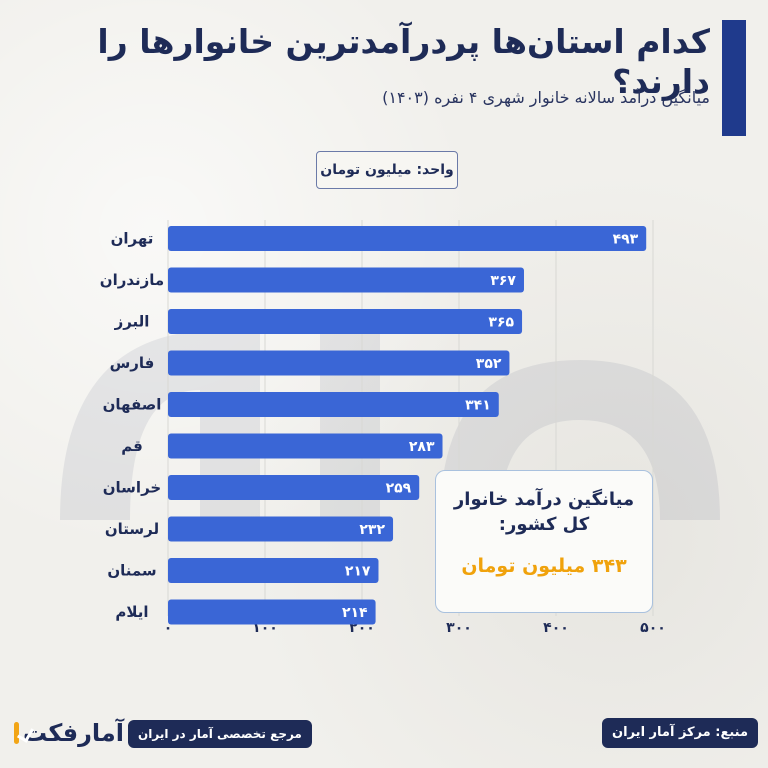 This screenshot has width=768, height=768. What do you see at coordinates (544, 566) in the screenshot?
I see `national-average-value: ۳۴۳ میلیون تومان` at bounding box center [544, 566].